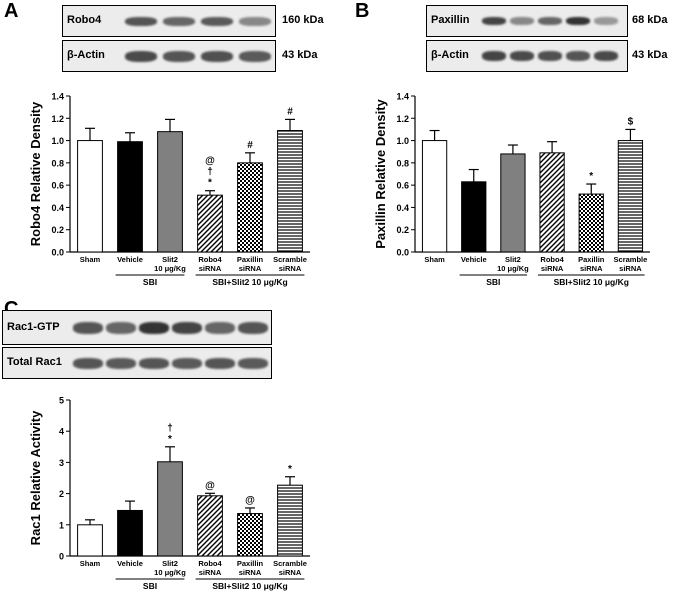 This screenshot has height=592, width=675. Describe the element at coordinates (137, 327) in the screenshot. I see `rac1-gtp-western-blot: Rac1-GTP` at that location.